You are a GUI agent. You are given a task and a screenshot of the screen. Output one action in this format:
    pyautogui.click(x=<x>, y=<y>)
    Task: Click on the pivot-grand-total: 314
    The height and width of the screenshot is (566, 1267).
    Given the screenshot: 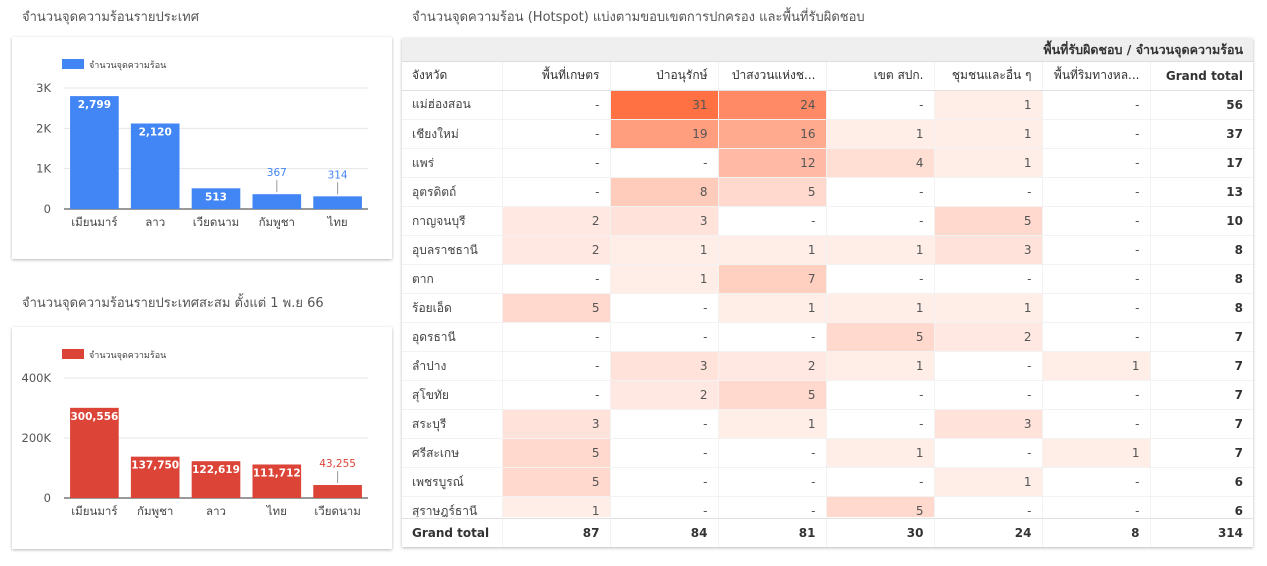 What is the action you would take?
    pyautogui.click(x=1230, y=533)
    